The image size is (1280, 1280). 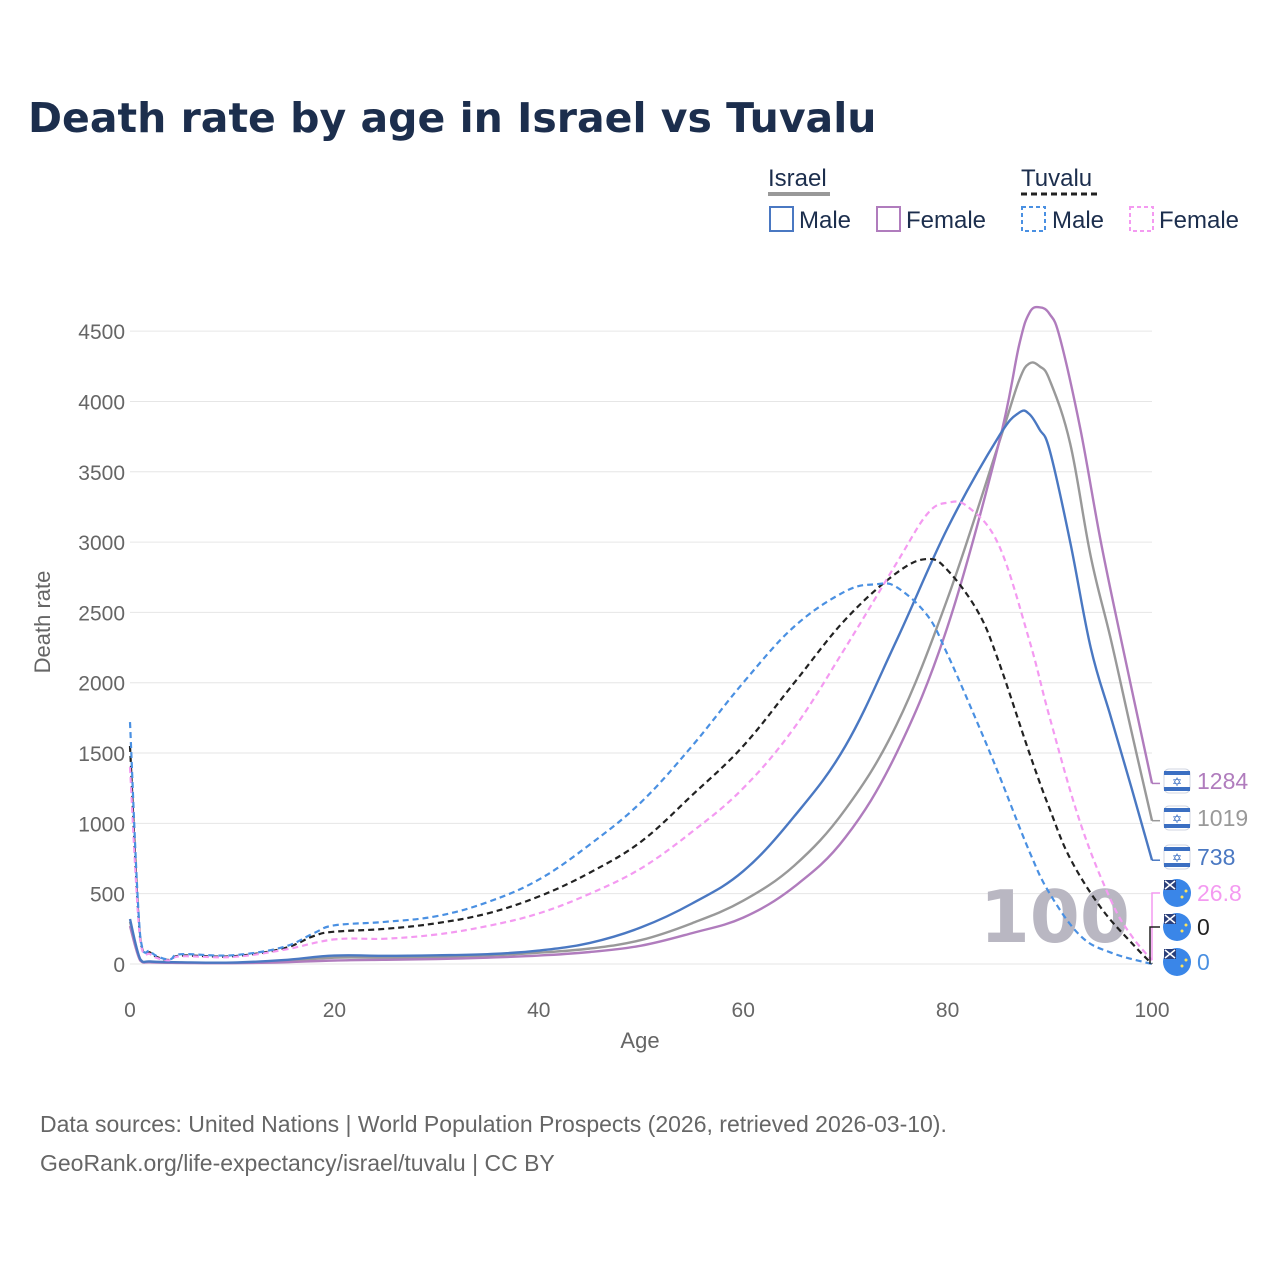 I want to click on legend-item-tuvalu-male: Male, so click(x=1062, y=220).